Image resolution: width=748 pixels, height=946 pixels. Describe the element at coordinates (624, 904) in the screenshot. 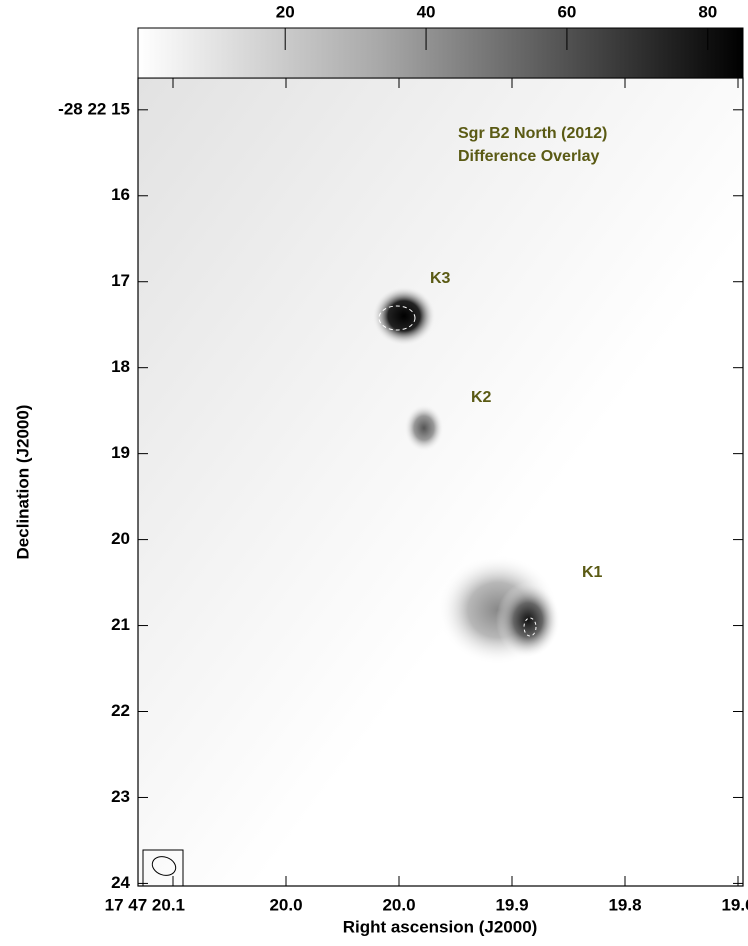

I see `x-tick-label: 19.8` at that location.